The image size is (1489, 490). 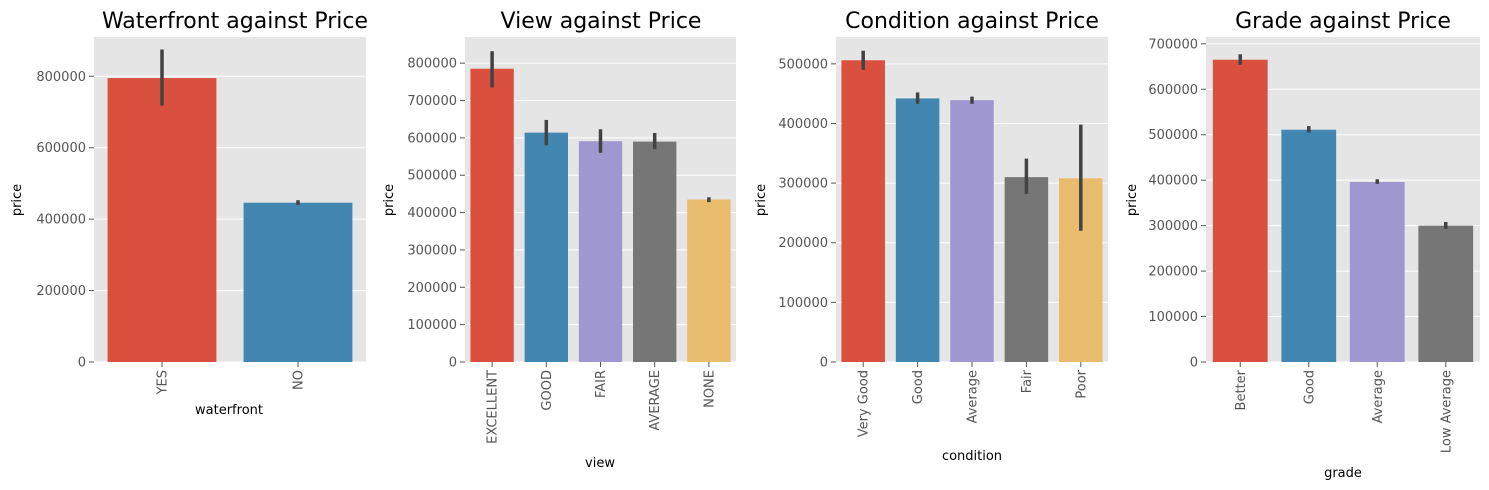 I want to click on x-tick-label: Poor, so click(x=1081, y=383).